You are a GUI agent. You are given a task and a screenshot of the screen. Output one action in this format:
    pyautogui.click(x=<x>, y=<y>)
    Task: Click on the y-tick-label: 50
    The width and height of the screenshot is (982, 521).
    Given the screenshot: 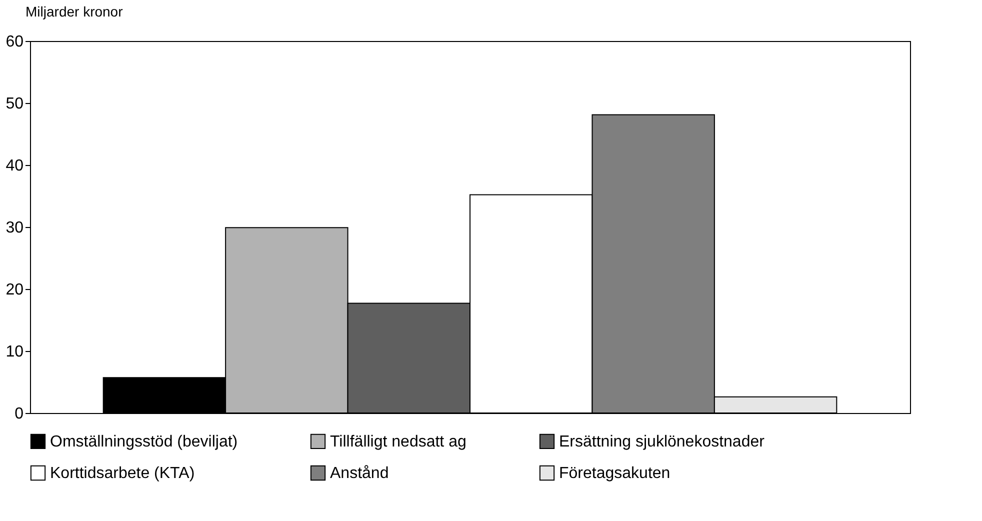 What is the action you would take?
    pyautogui.click(x=15, y=104)
    